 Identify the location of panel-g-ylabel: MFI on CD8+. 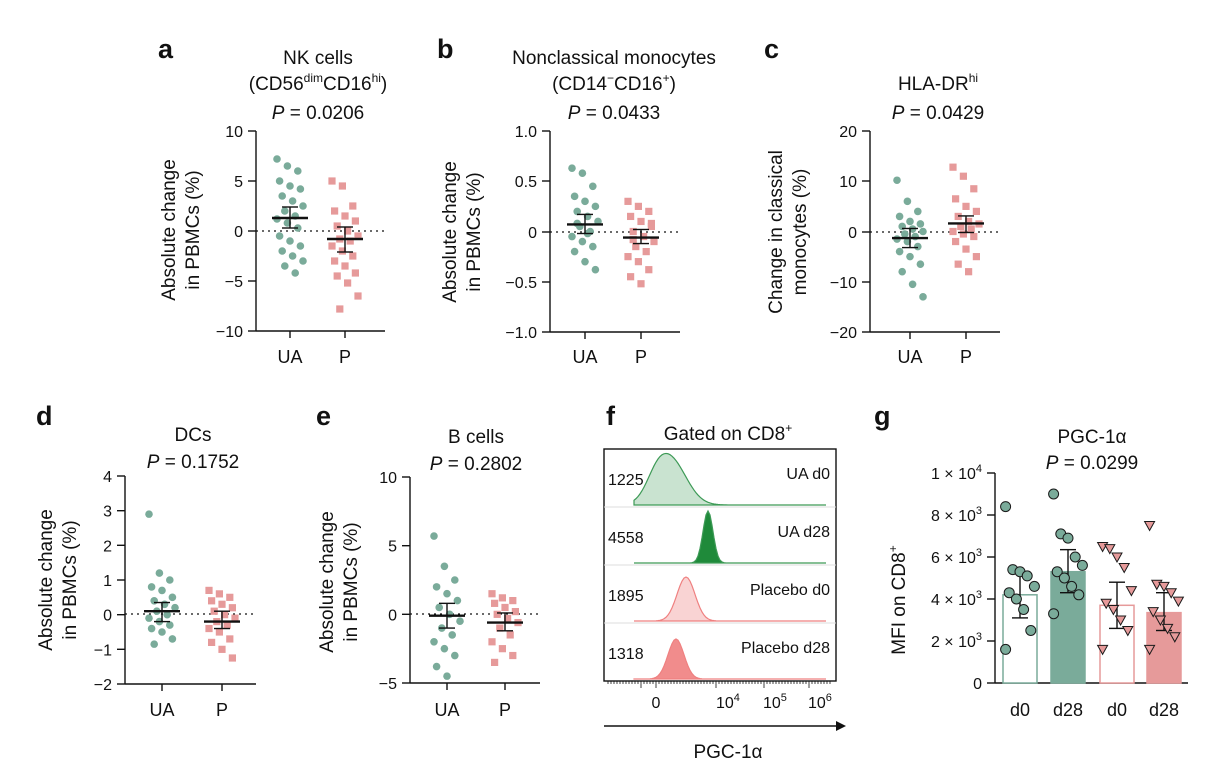
(898, 599).